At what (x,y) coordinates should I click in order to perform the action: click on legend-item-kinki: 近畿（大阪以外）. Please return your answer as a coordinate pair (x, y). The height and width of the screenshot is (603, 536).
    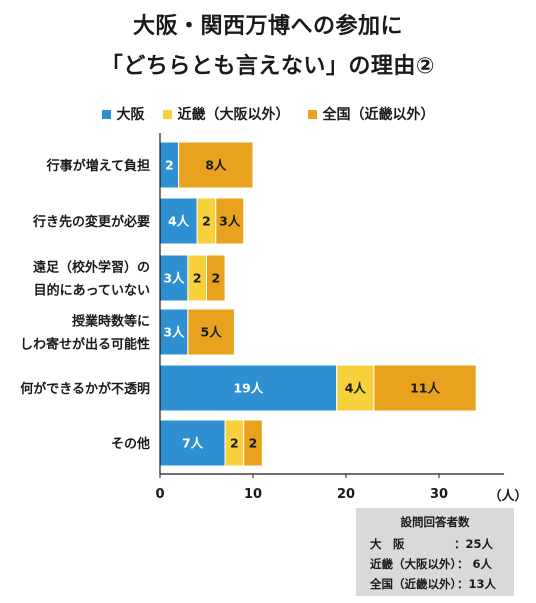
    Looking at the image, I should click on (226, 114).